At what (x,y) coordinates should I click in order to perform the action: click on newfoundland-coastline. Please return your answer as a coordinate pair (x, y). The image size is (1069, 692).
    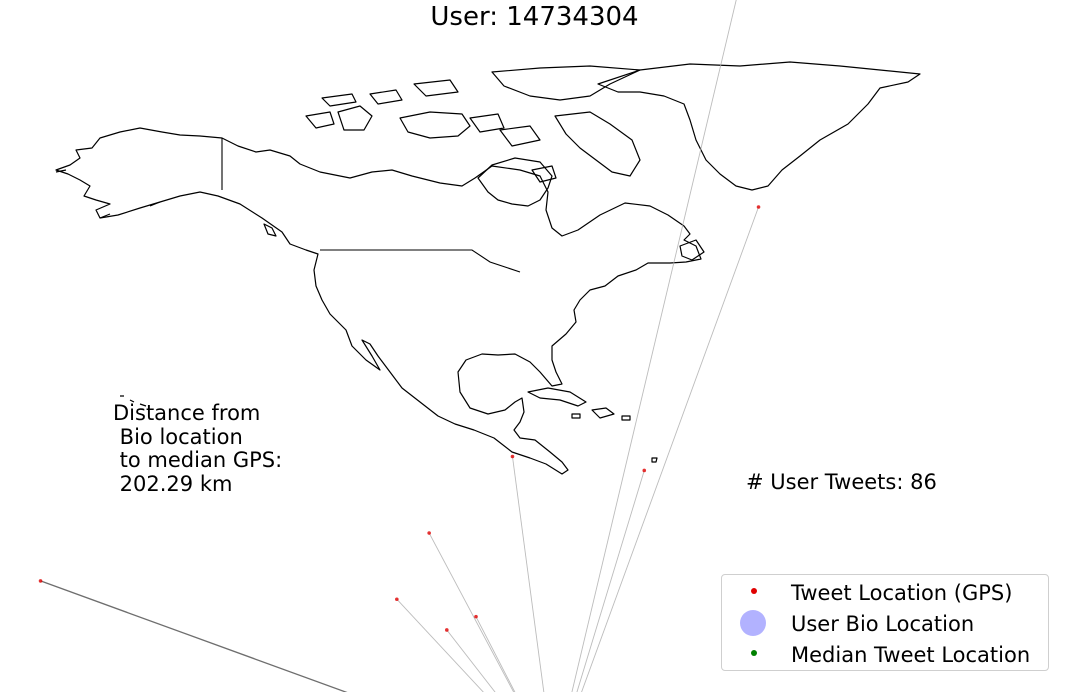
    Looking at the image, I should click on (692, 250).